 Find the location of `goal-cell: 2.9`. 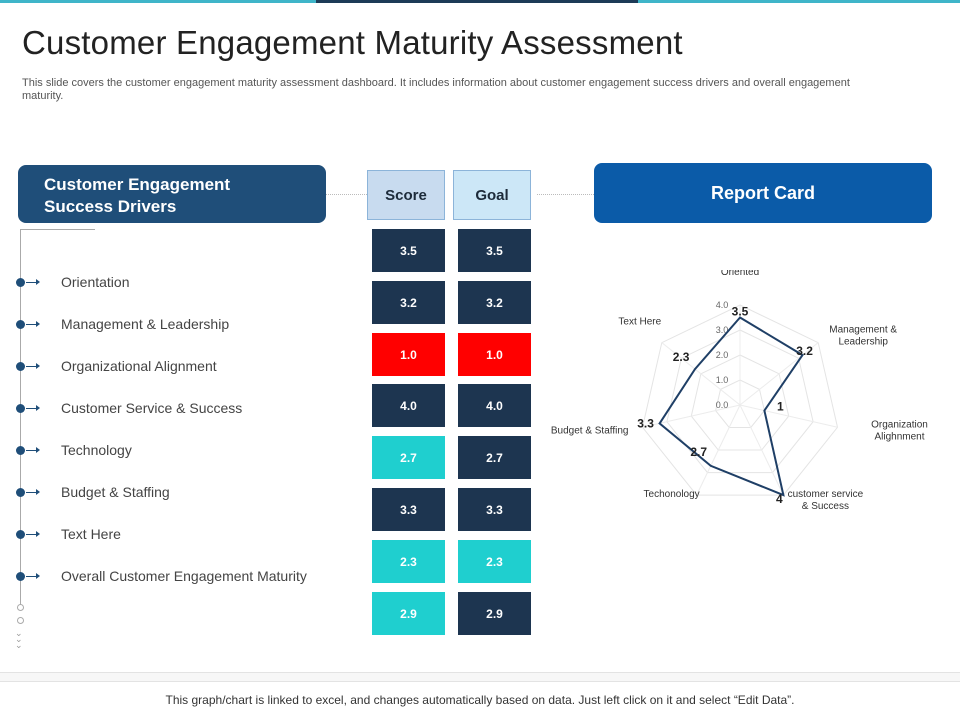

goal-cell: 2.9 is located at coordinates (494, 613).